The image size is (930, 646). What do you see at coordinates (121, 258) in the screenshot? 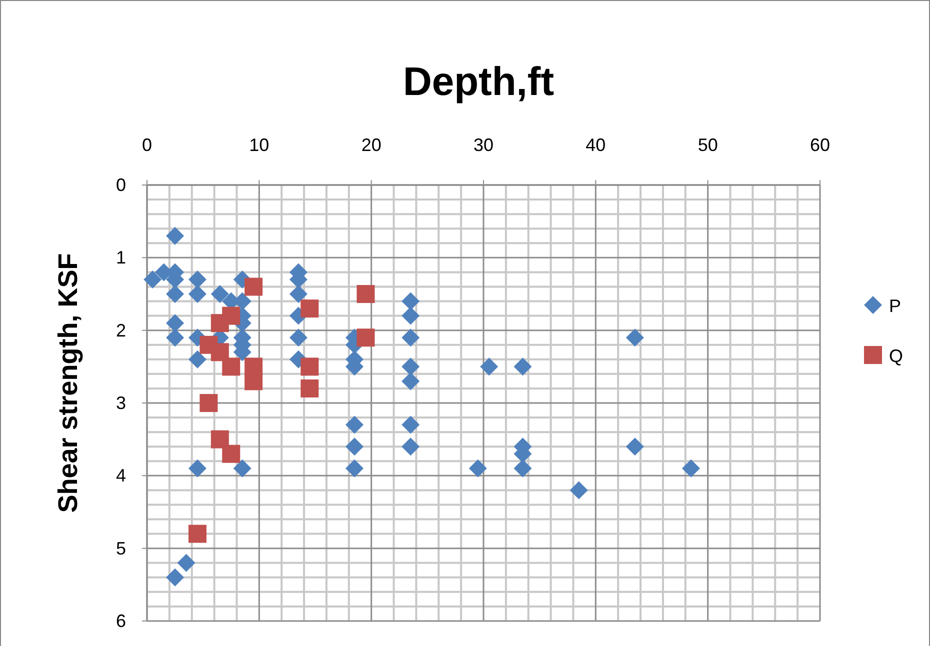
I see `y-tick-label: 1` at bounding box center [121, 258].